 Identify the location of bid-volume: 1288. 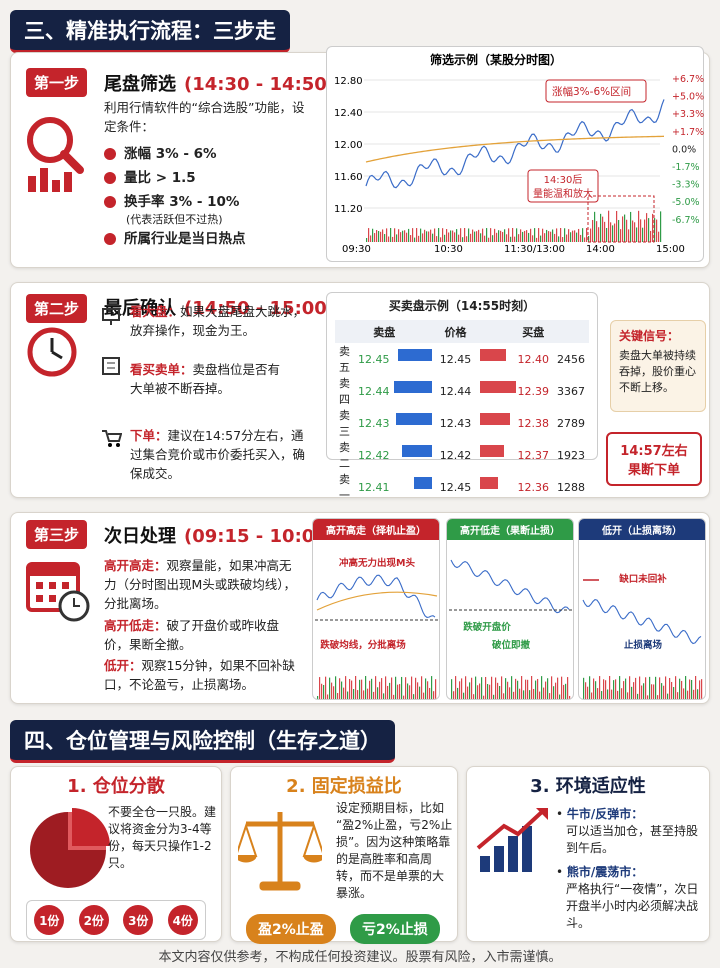
(571, 487).